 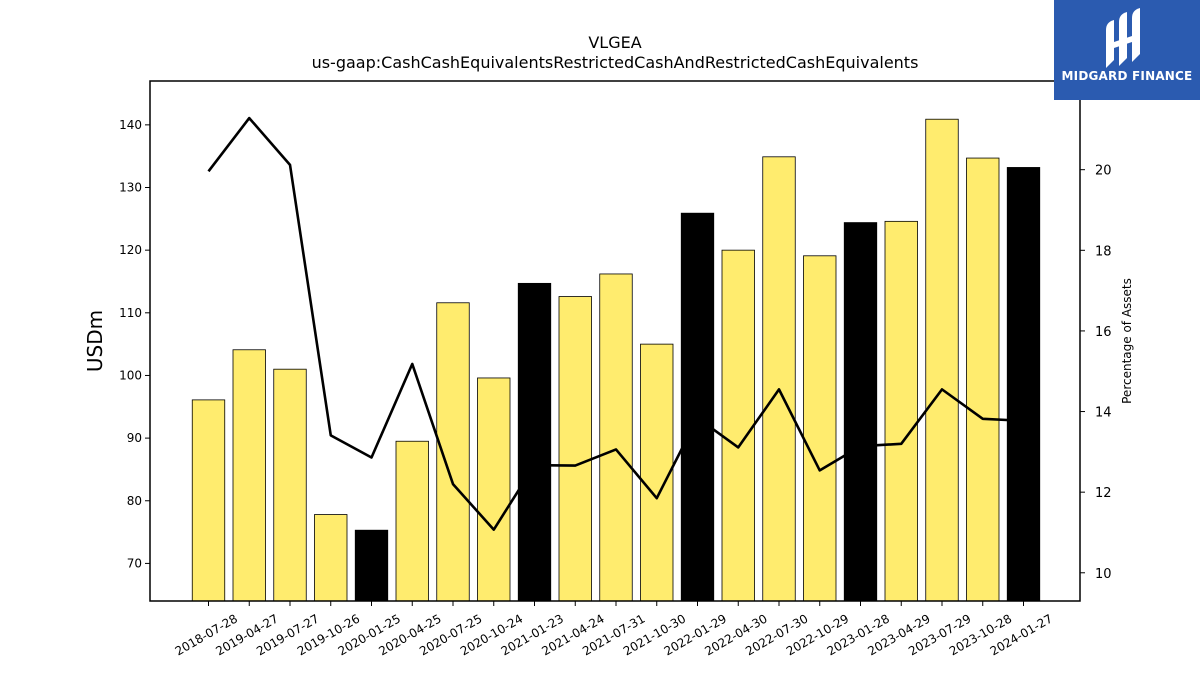 I want to click on y-tick-label: 70, so click(x=134, y=563).